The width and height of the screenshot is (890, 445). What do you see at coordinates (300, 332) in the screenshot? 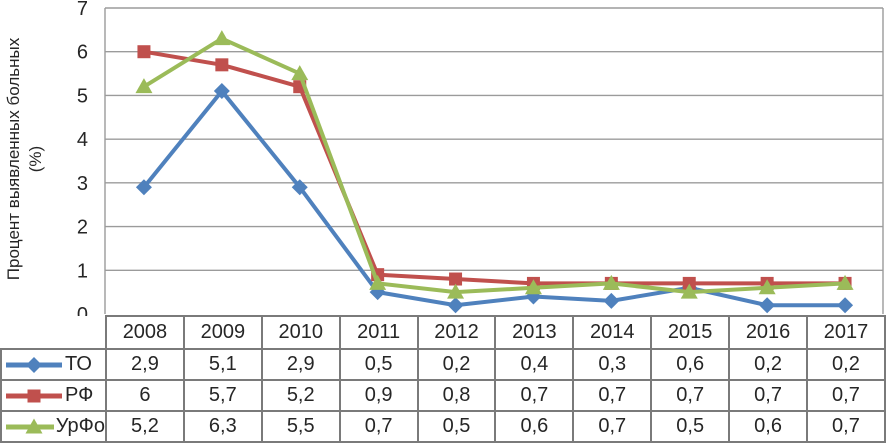
I see `year-cell-2010: 2010` at bounding box center [300, 332].